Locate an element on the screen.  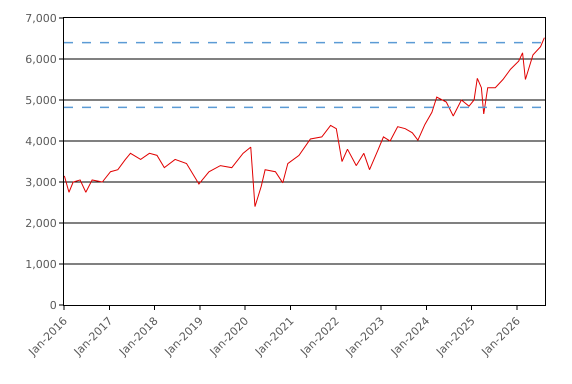
y-tick-label: 4,000 is located at coordinates (41, 141).